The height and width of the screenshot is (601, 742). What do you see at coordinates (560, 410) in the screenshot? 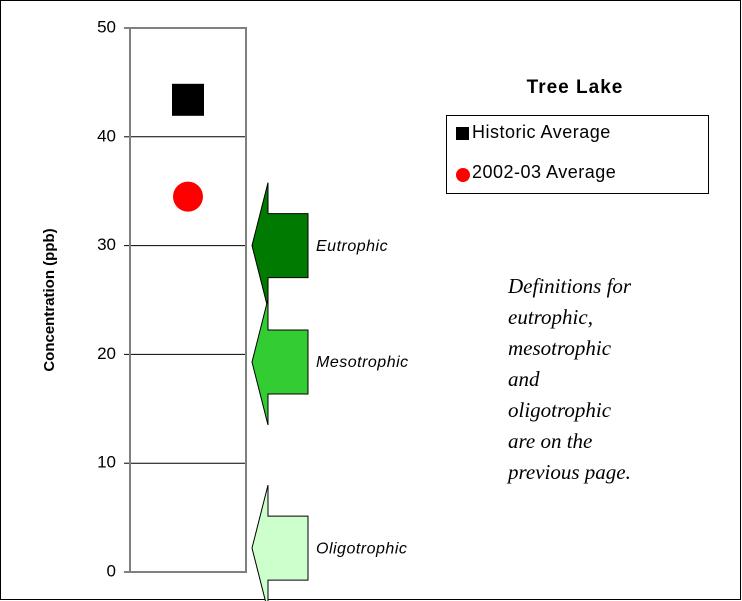
I see `note-line: oligotrophic` at bounding box center [560, 410].